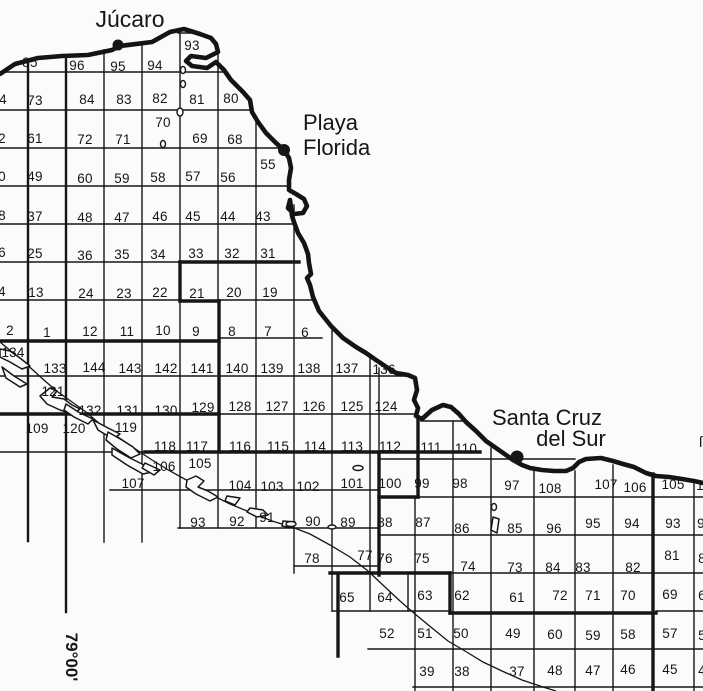 The image size is (703, 691). What do you see at coordinates (553, 567) in the screenshot?
I see `grid-cell-number: 84` at bounding box center [553, 567].